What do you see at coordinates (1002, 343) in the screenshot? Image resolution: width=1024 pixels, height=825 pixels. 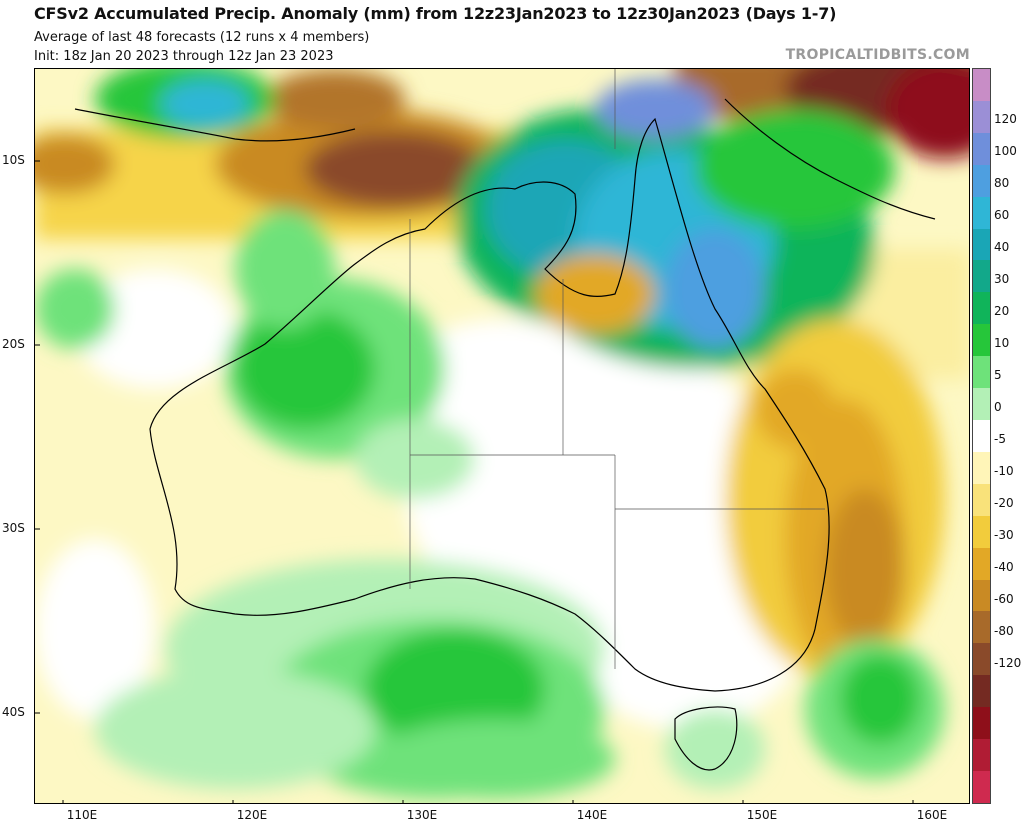 I see `colorbar-label: 10` at bounding box center [1002, 343].